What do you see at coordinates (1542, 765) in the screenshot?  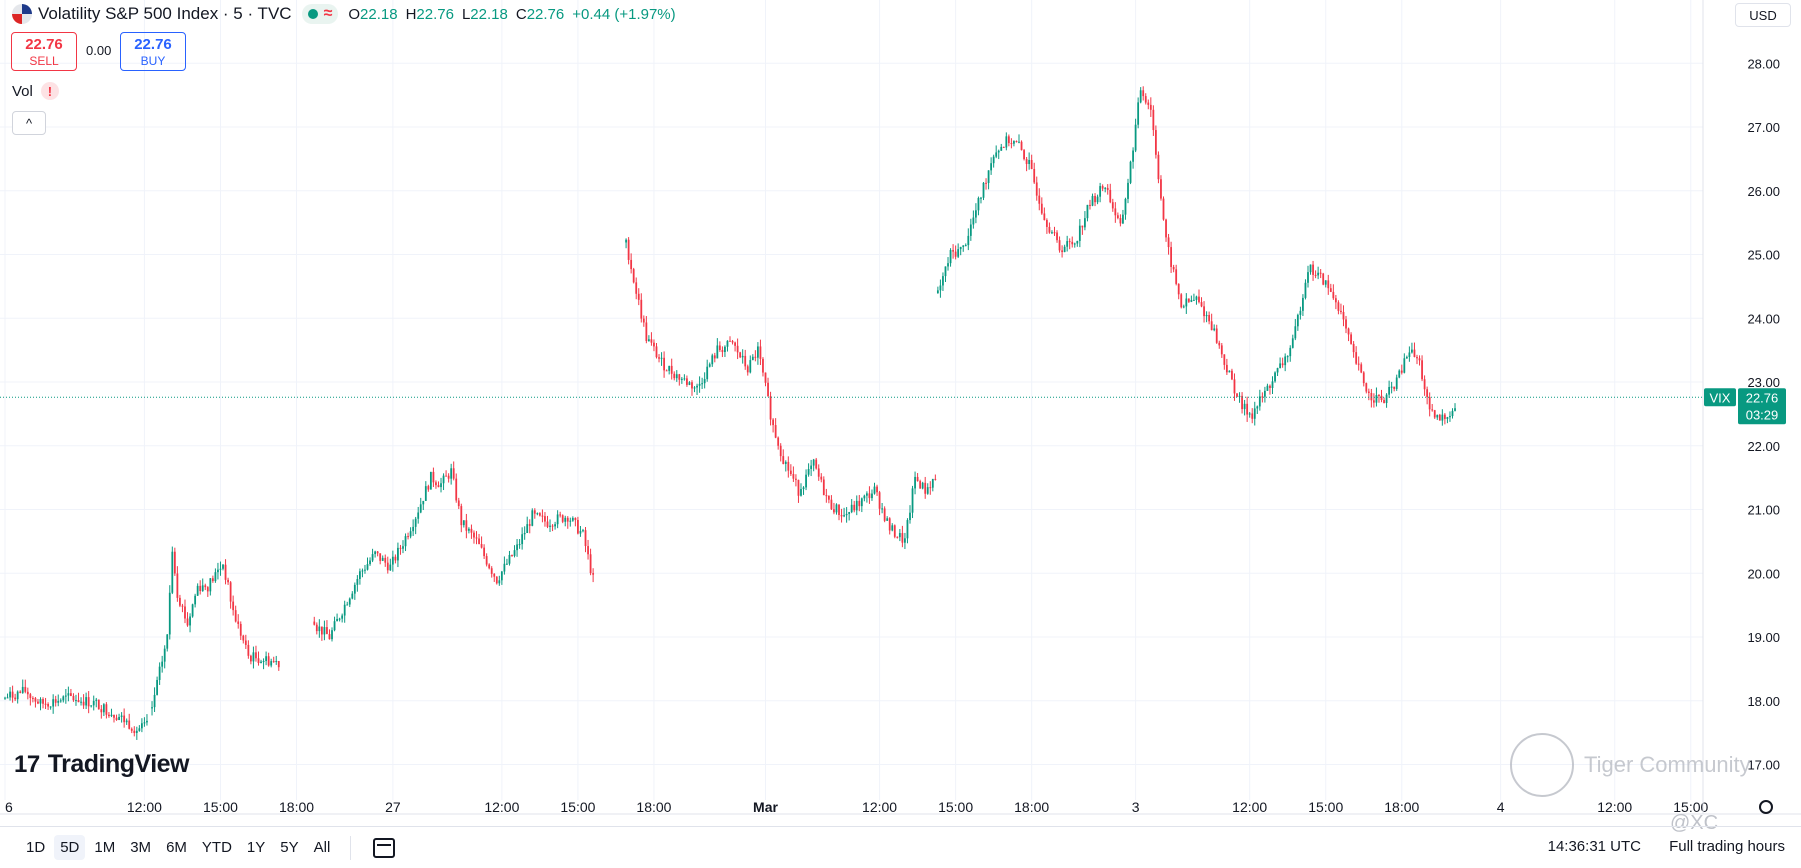 I see `tiger-logo-icon` at bounding box center [1542, 765].